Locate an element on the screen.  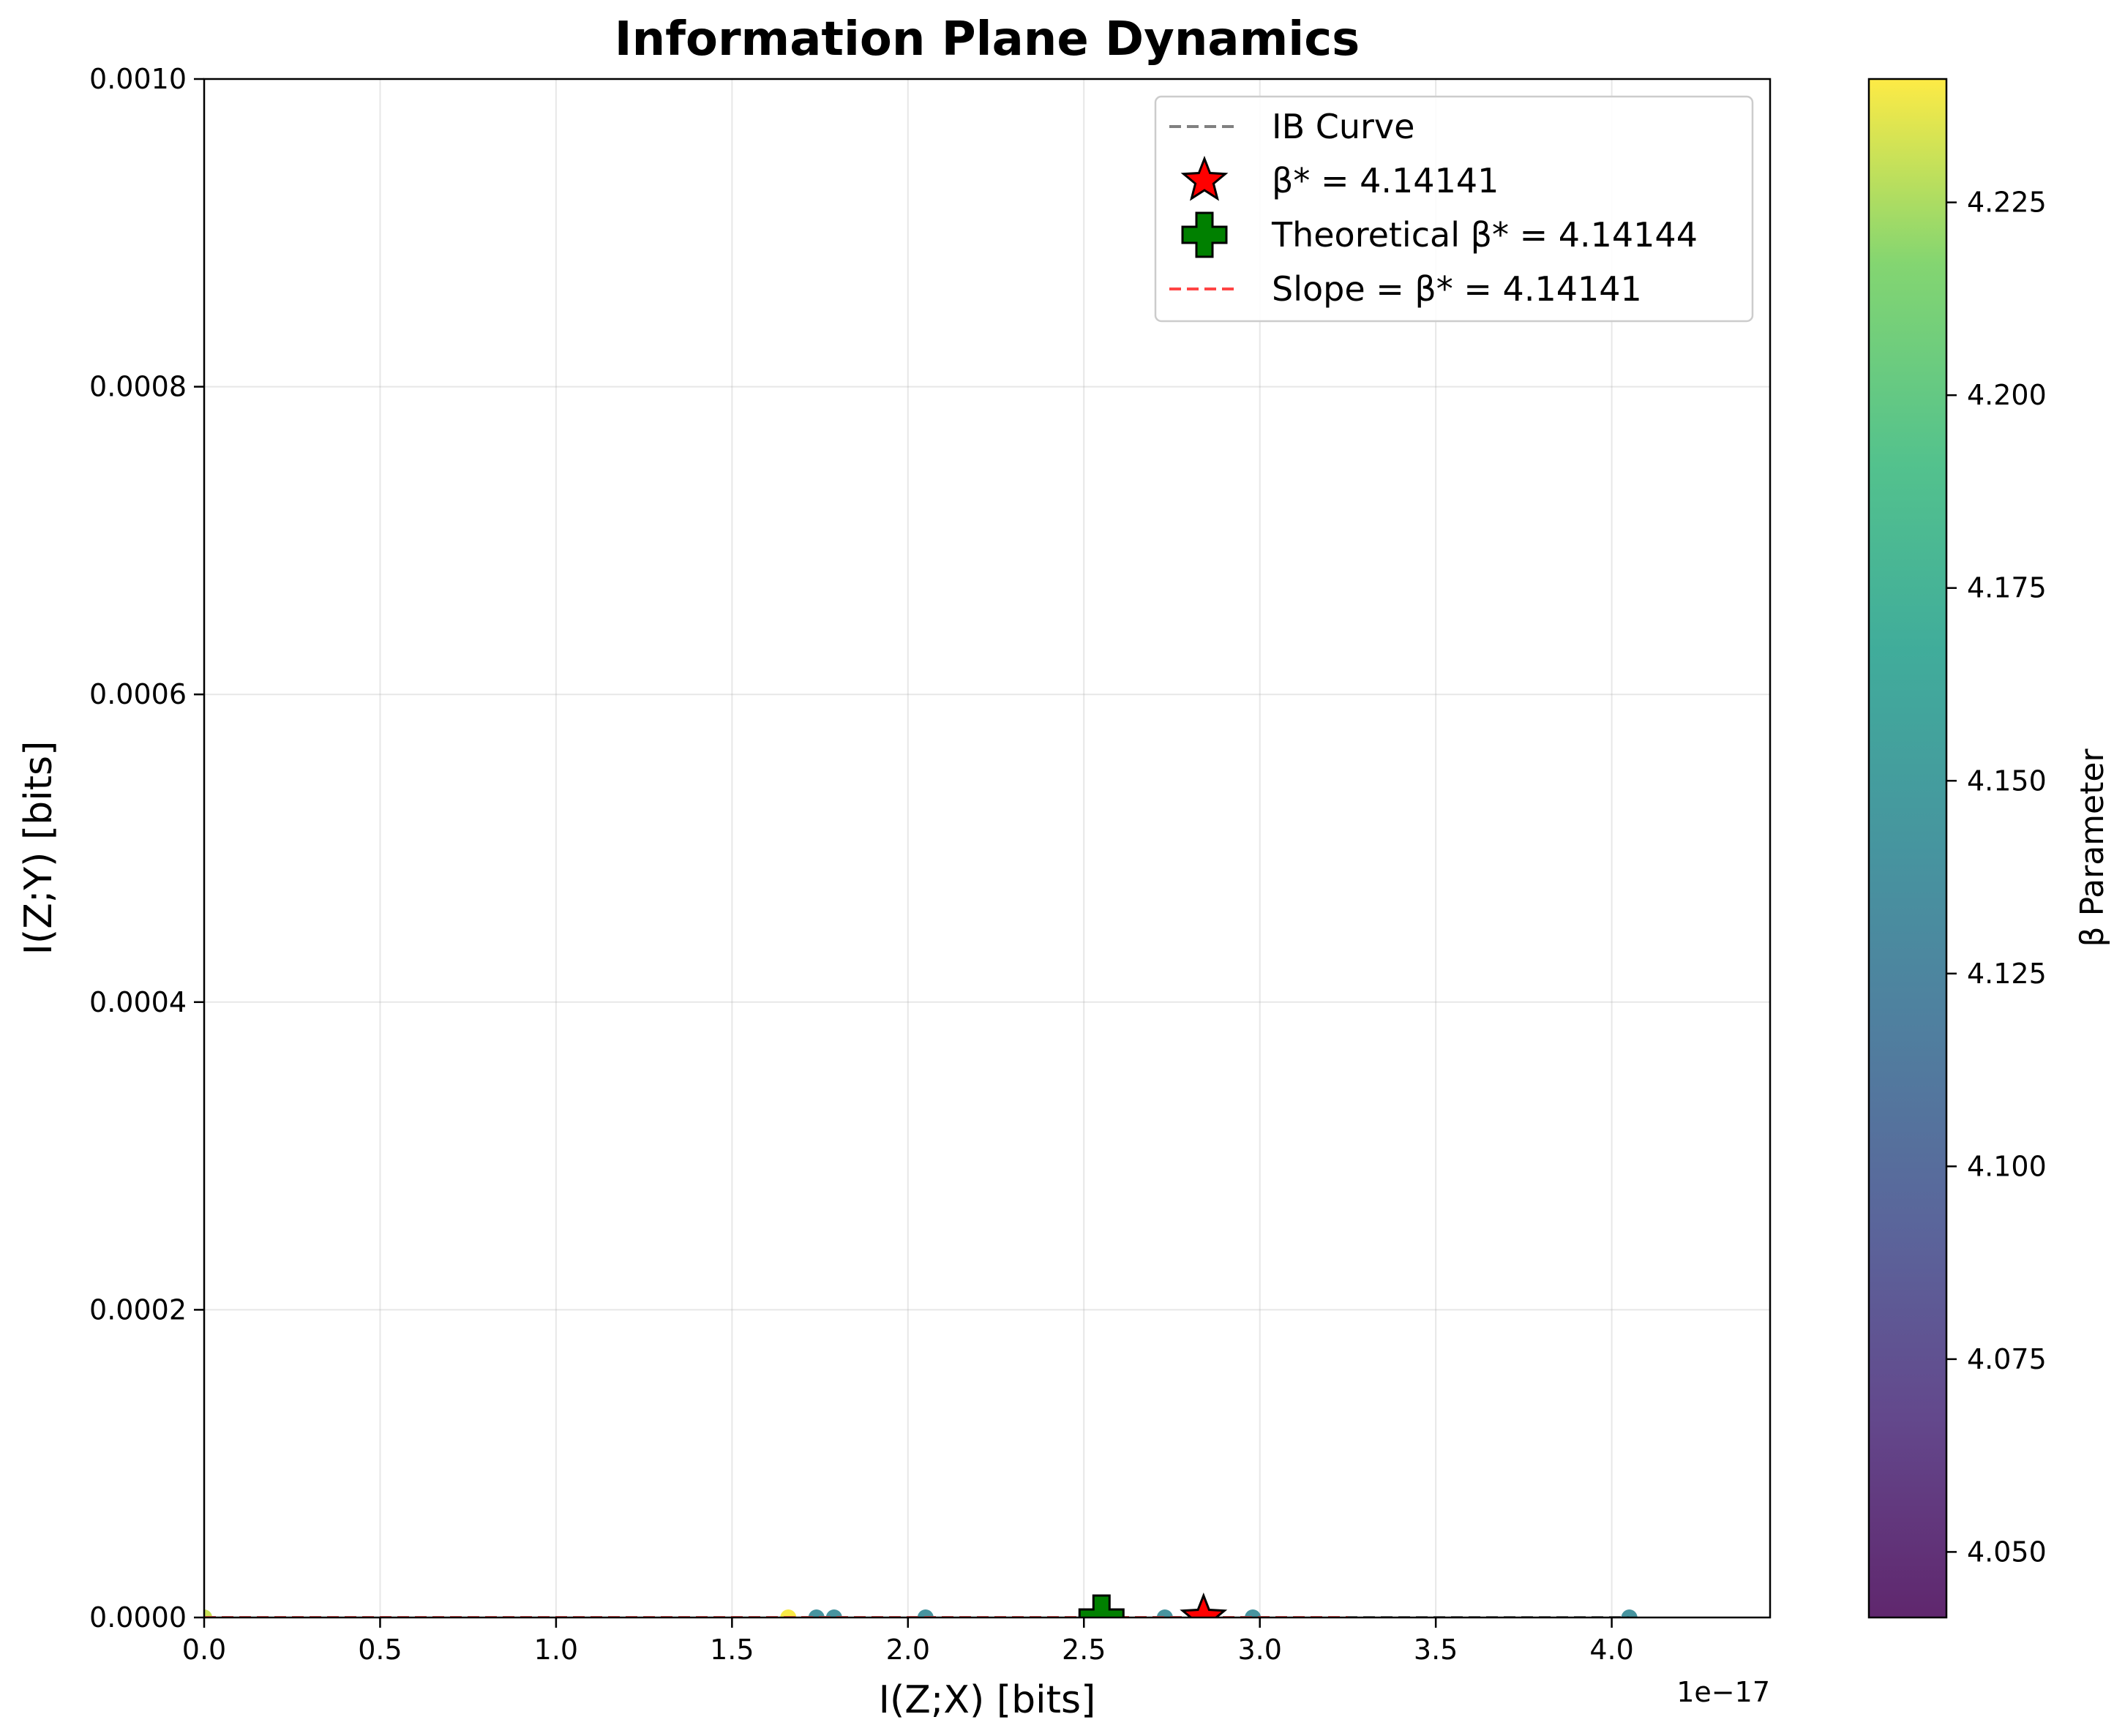
colorbar is located at coordinates (1907, 848).